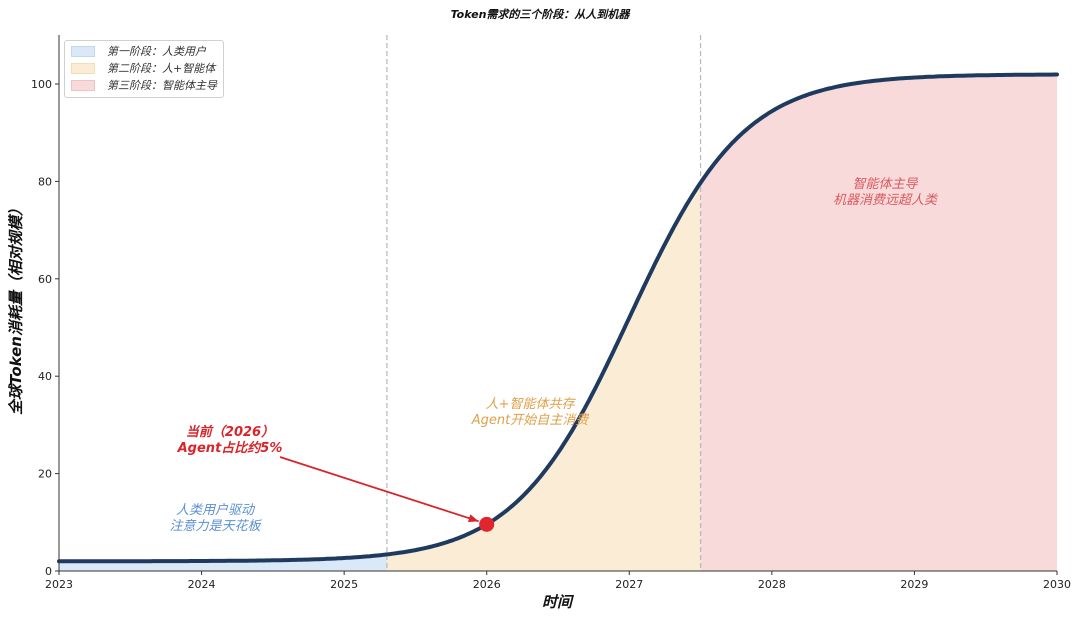 The height and width of the screenshot is (619, 1080). What do you see at coordinates (162, 85) in the screenshot?
I see `legend-label: 第三阶段：智能体主导` at bounding box center [162, 85].